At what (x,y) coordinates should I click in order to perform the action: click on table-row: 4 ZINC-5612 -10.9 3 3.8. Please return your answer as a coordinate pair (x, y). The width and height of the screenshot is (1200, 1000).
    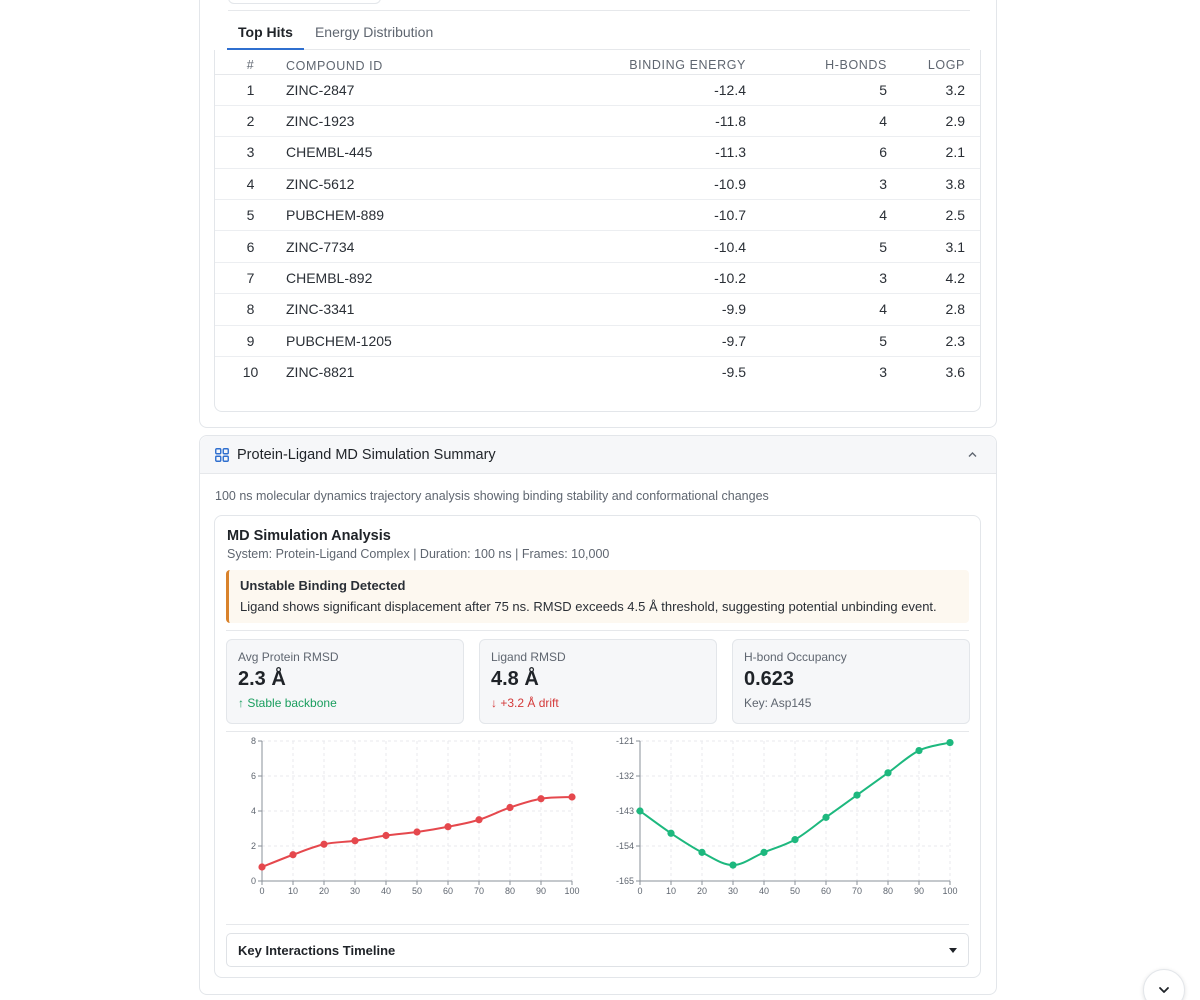
    Looking at the image, I should click on (597, 184).